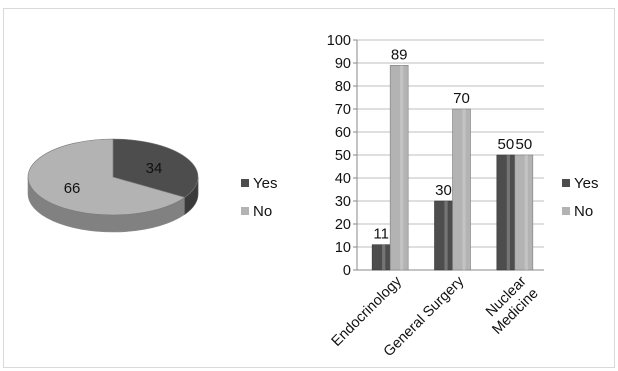 The height and width of the screenshot is (371, 618). Describe the element at coordinates (343, 110) in the screenshot. I see `y-tick-label: 70` at that location.